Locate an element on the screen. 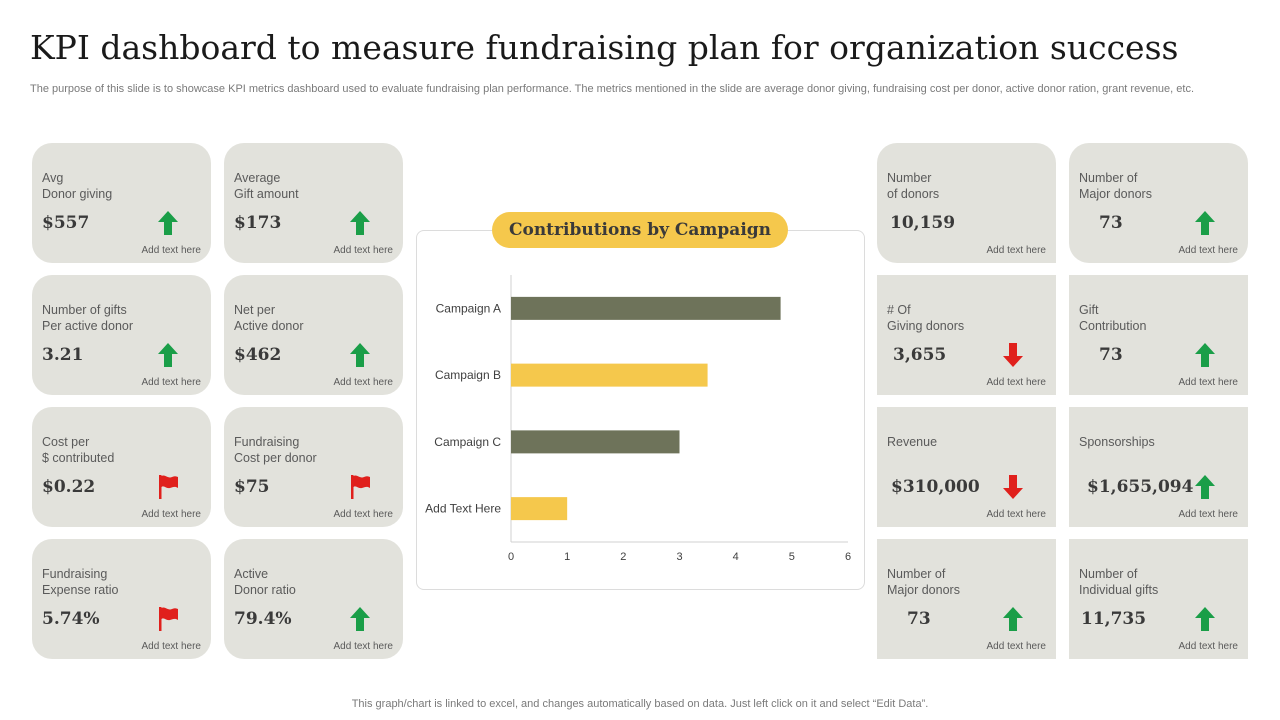  chart-title: Contributions by Campaign is located at coordinates (640, 230).